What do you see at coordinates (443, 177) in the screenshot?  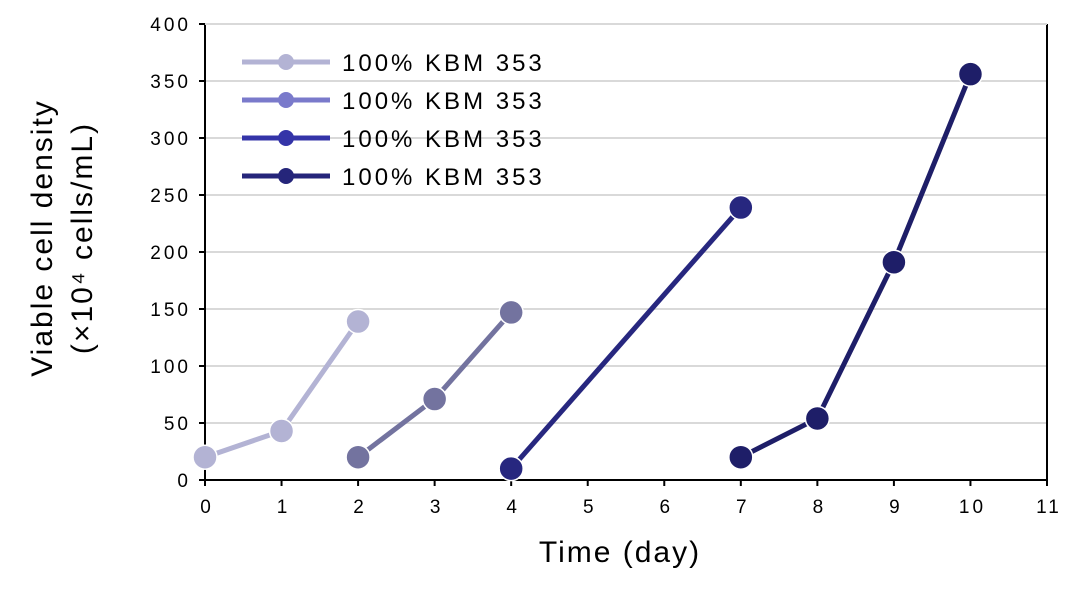 I see `legend-label-4: 100% KBM 353` at bounding box center [443, 177].